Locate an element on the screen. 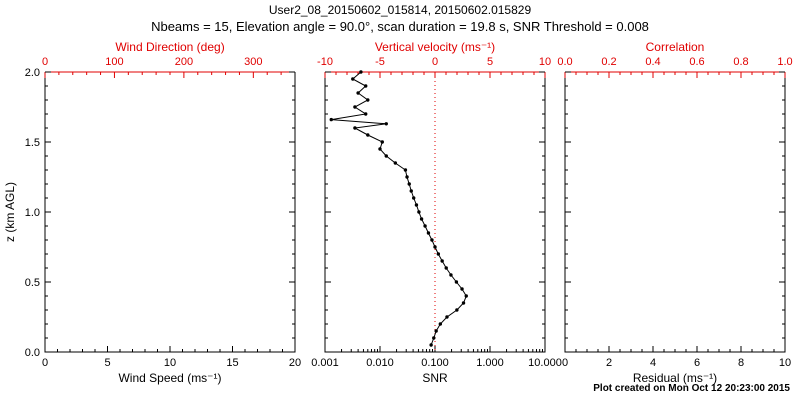 The image size is (800, 400). top-tick-label: 0.4 is located at coordinates (652, 62).